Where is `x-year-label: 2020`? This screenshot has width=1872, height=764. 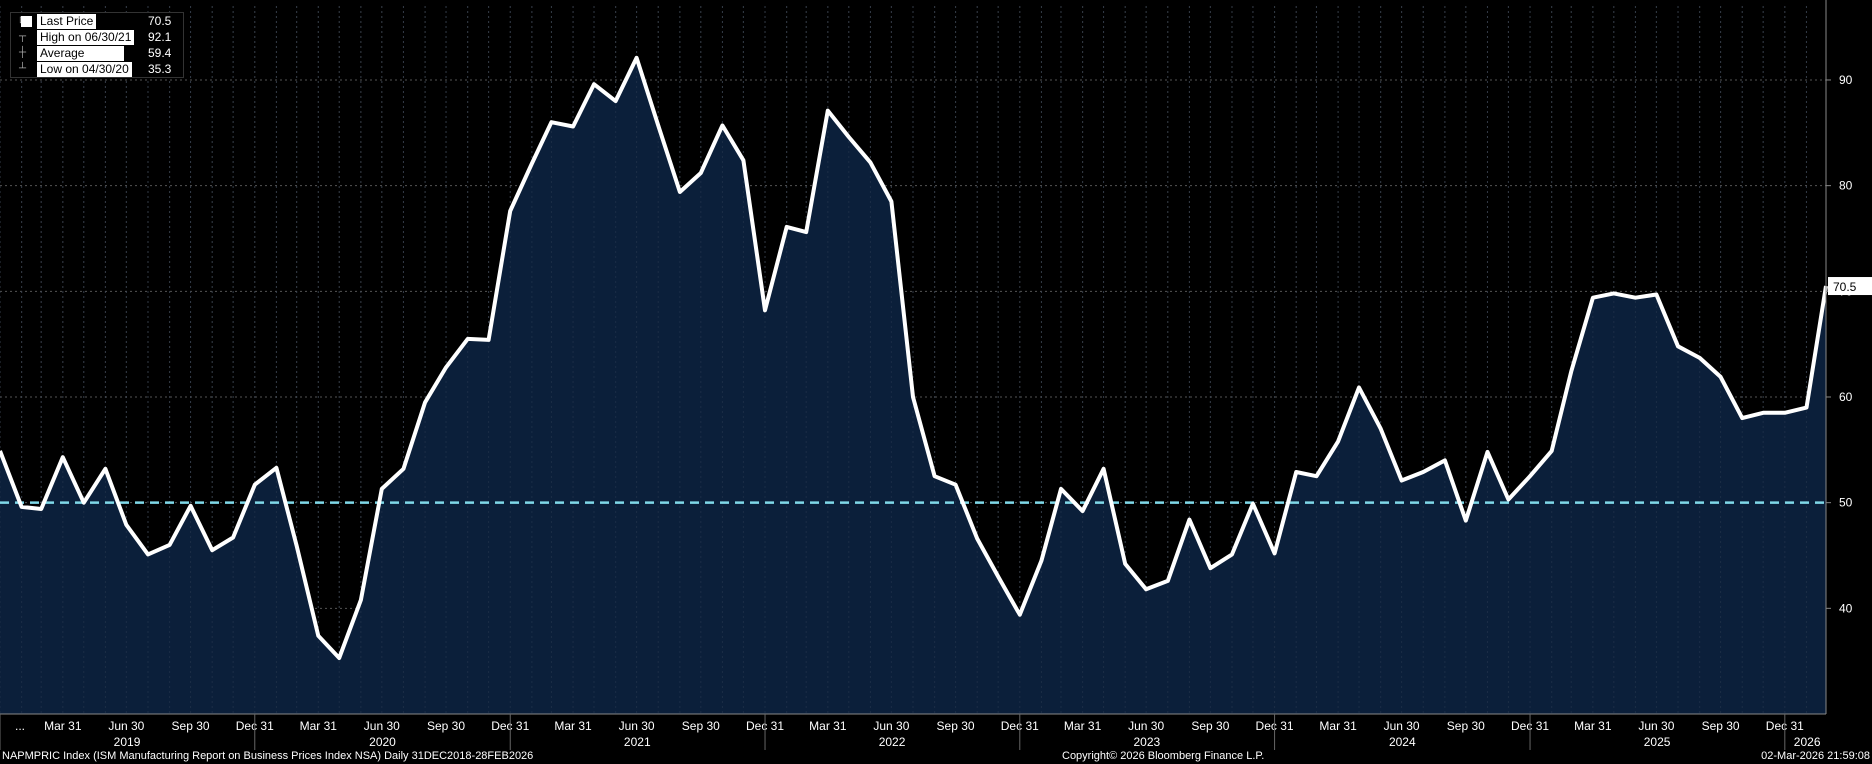 x-year-label: 2020 is located at coordinates (382, 742).